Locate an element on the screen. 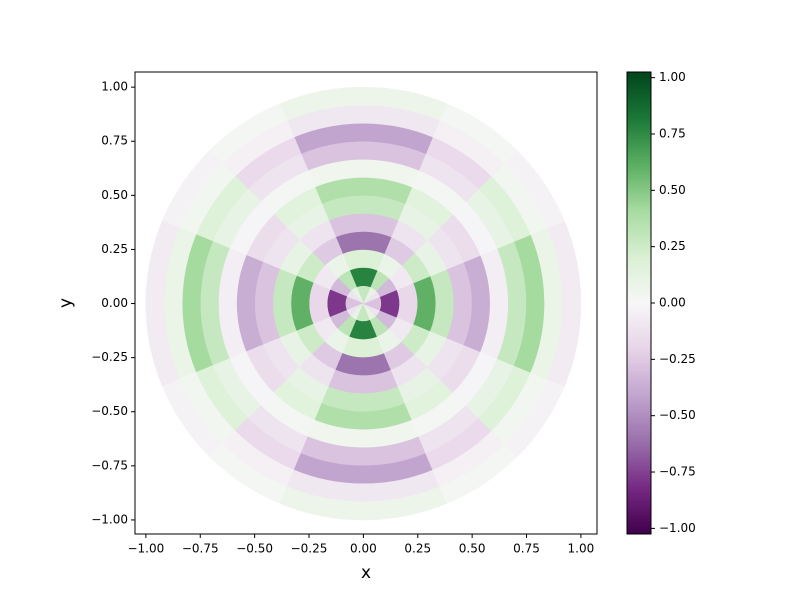 The image size is (800, 600). colorbar-tick-label: 1.00 is located at coordinates (672, 77).